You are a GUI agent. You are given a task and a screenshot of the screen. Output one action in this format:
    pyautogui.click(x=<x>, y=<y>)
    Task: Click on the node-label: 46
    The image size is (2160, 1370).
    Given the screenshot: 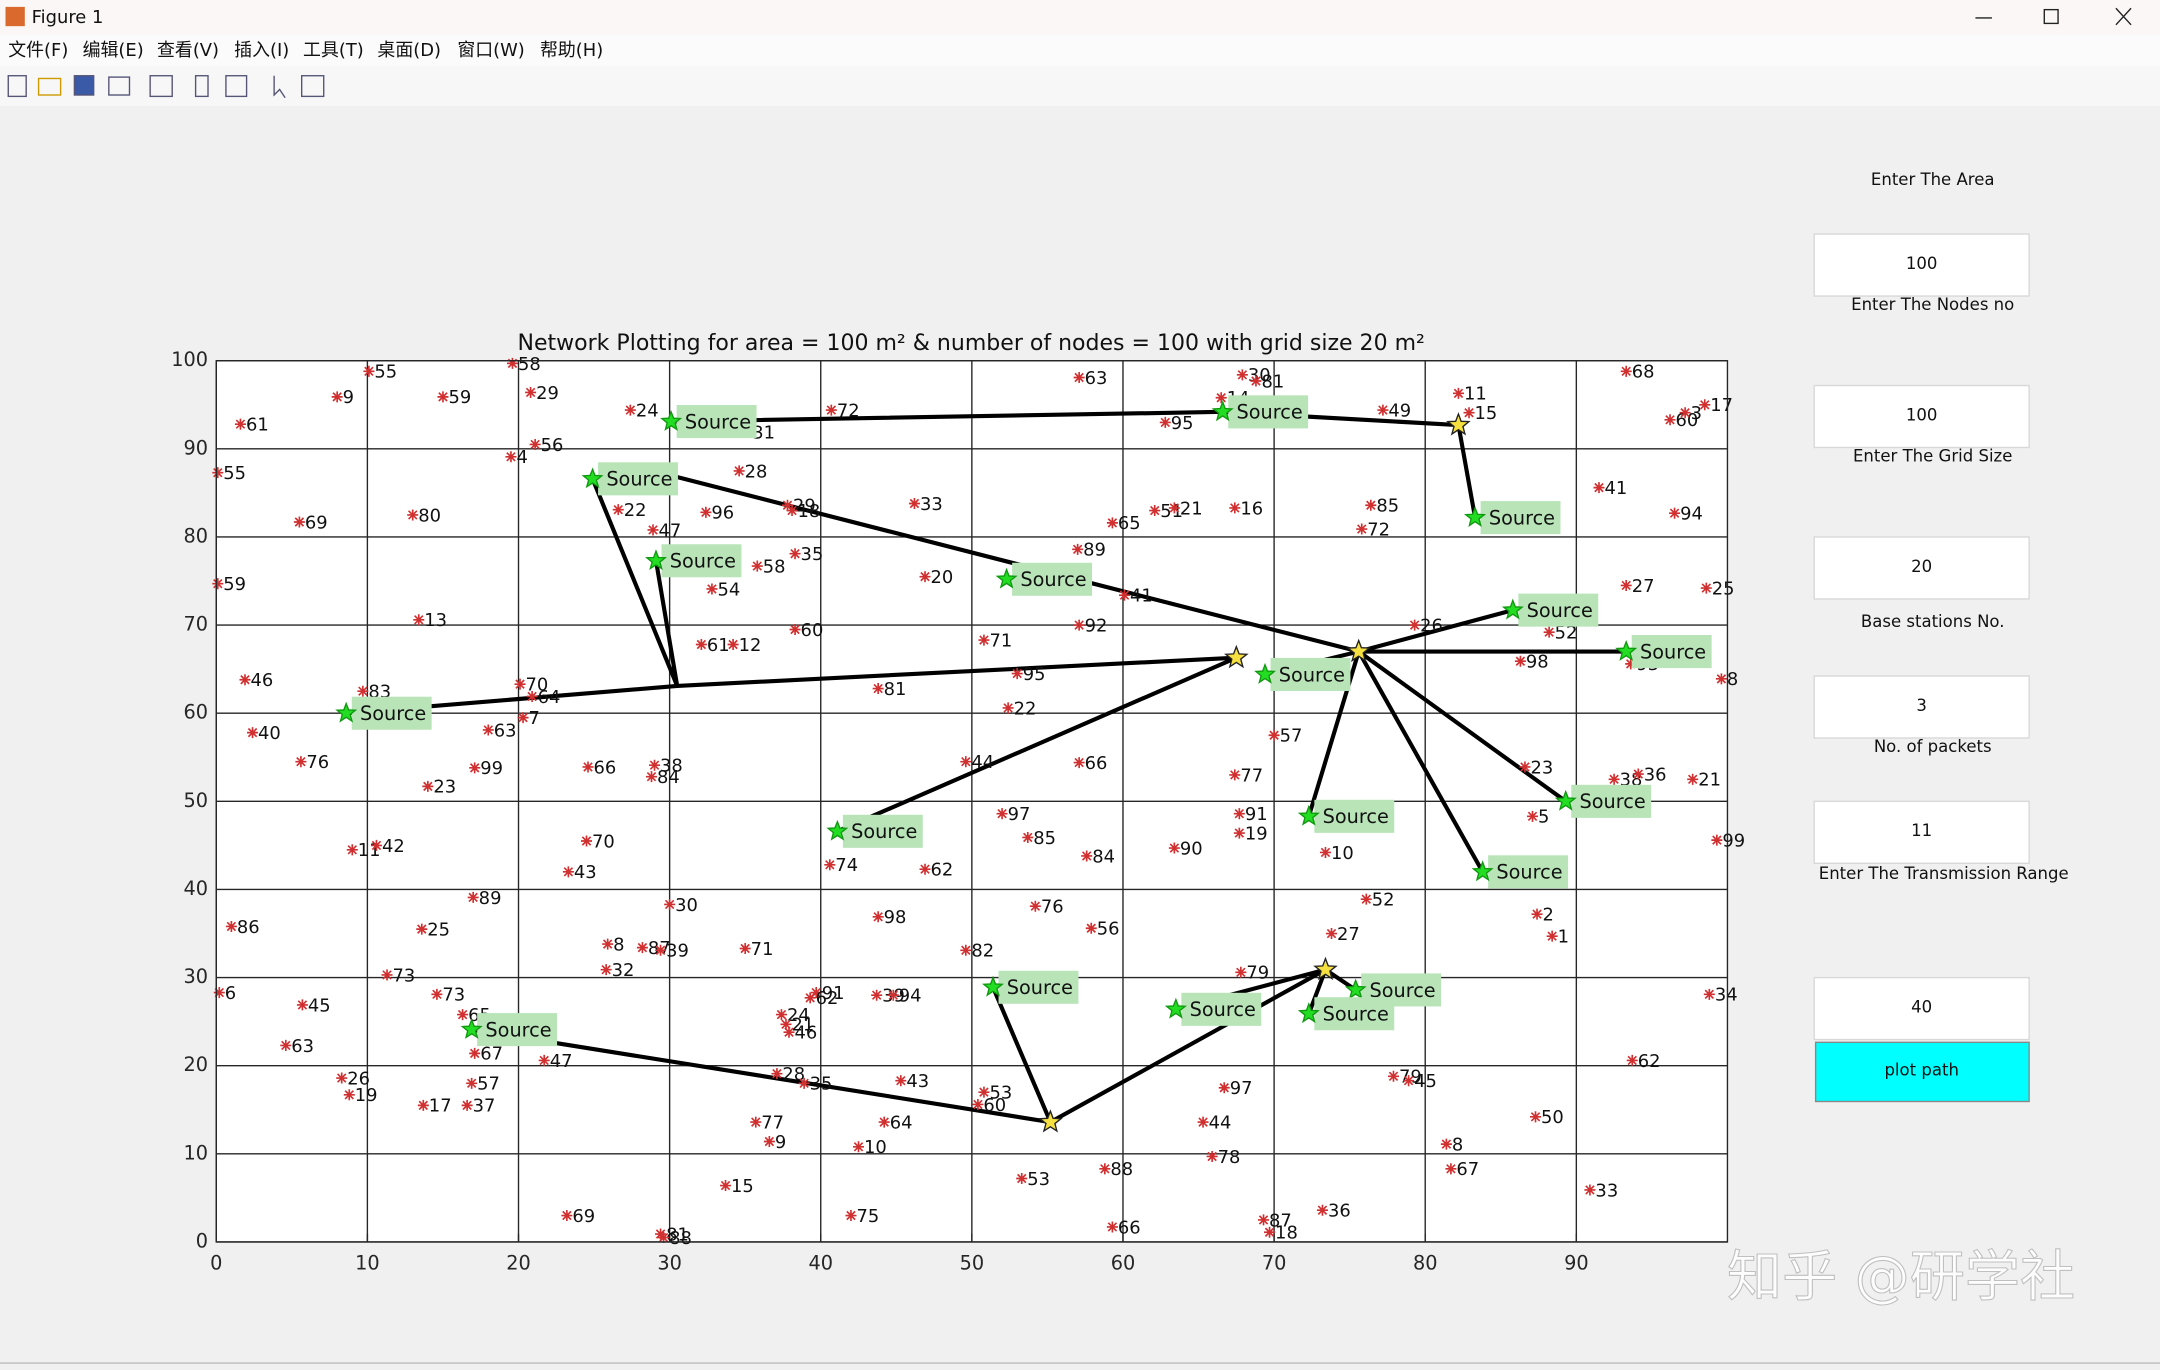 What is the action you would take?
    pyautogui.click(x=261, y=680)
    